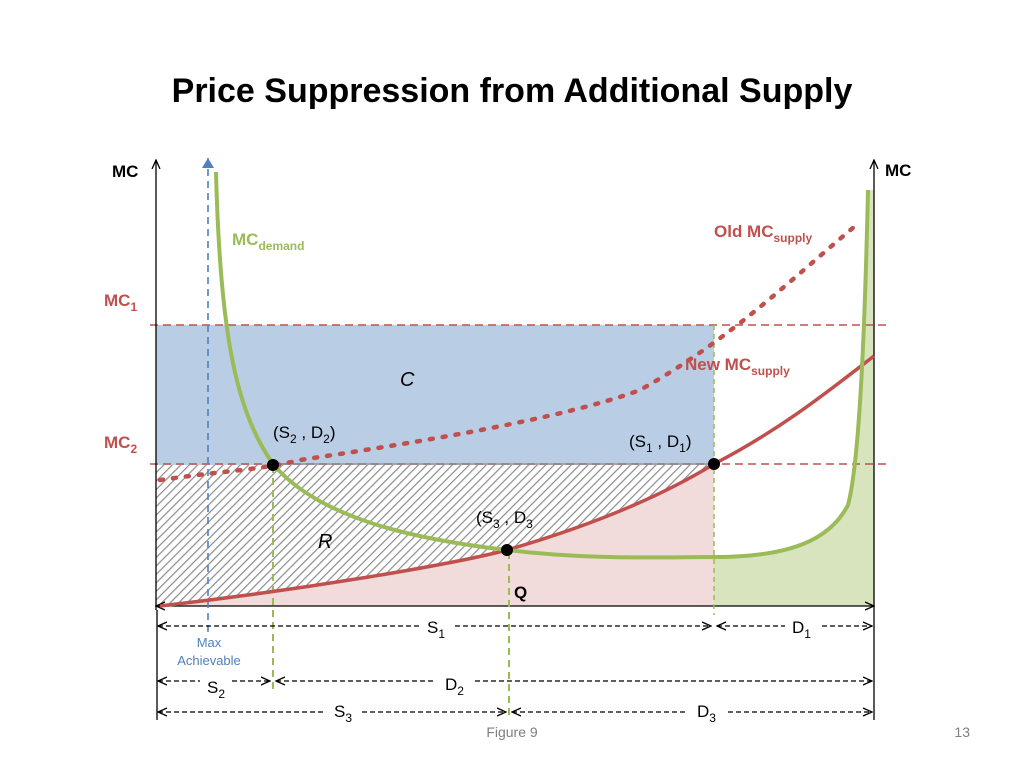 This screenshot has width=1024, height=768. Describe the element at coordinates (794, 398) in the screenshot. I see `region-green-right` at that location.